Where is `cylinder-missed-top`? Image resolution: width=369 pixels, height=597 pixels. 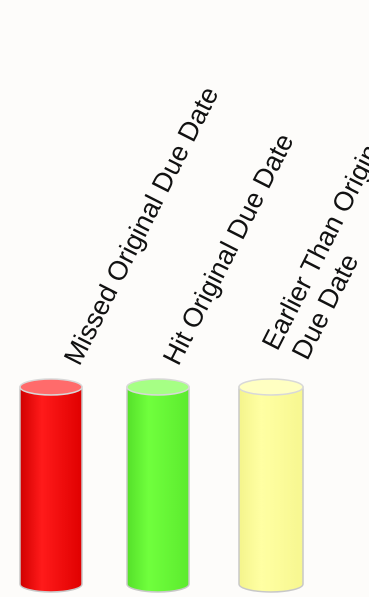 cylinder-missed-top is located at coordinates (51, 387).